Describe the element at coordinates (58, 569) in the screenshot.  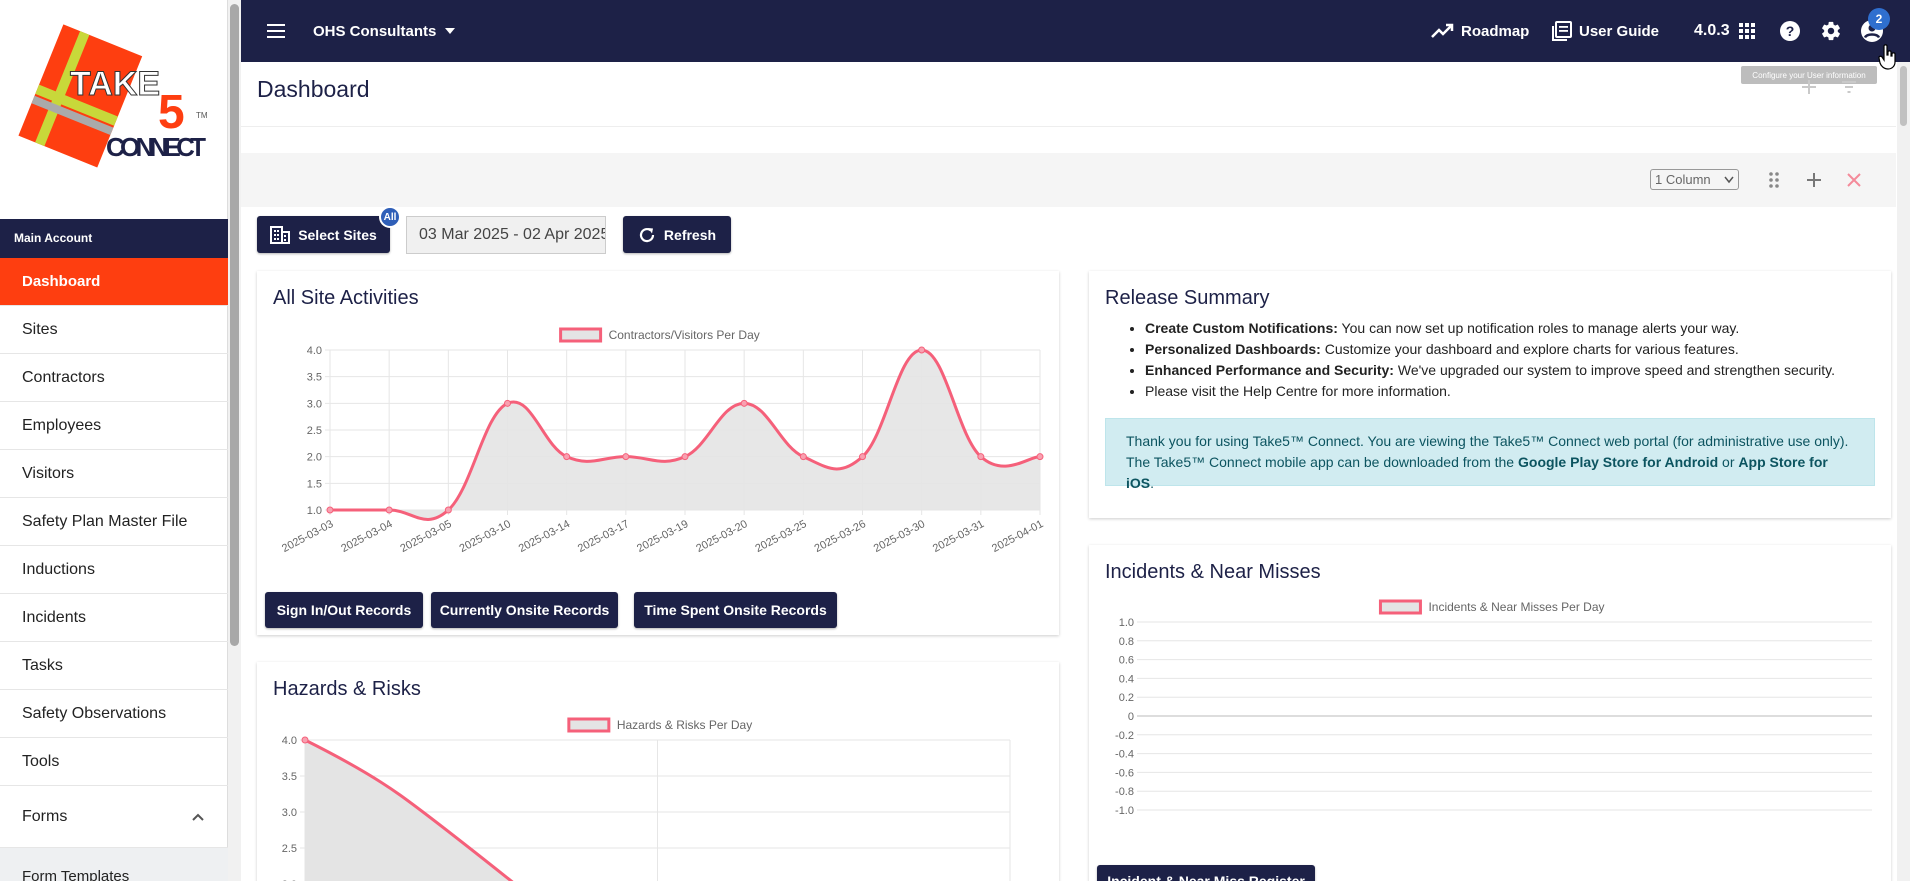
I see `sidebar-item-label: Inductions` at that location.